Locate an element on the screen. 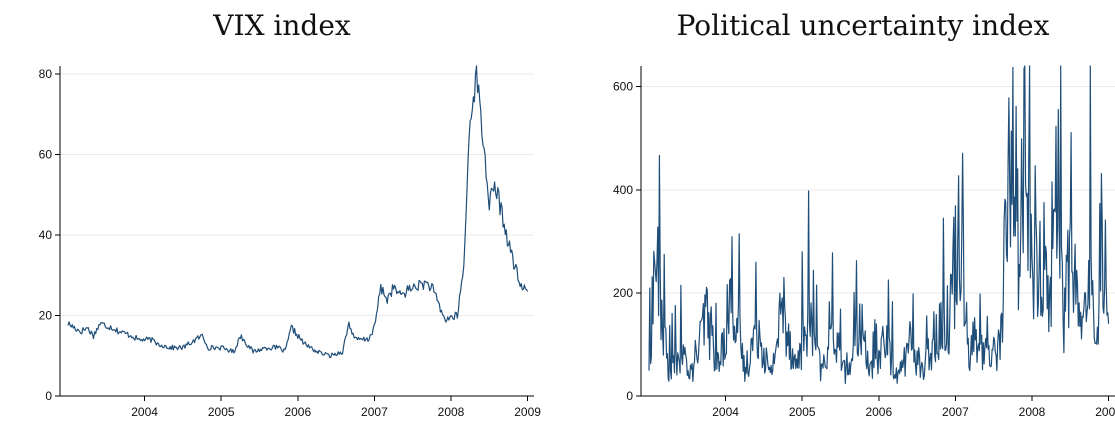 Image resolution: width=1115 pixels, height=432 pixels. political-uncertainty-x-axis-ticks: 2004 2005 2006 2007 2008 2009 is located at coordinates (913, 407).